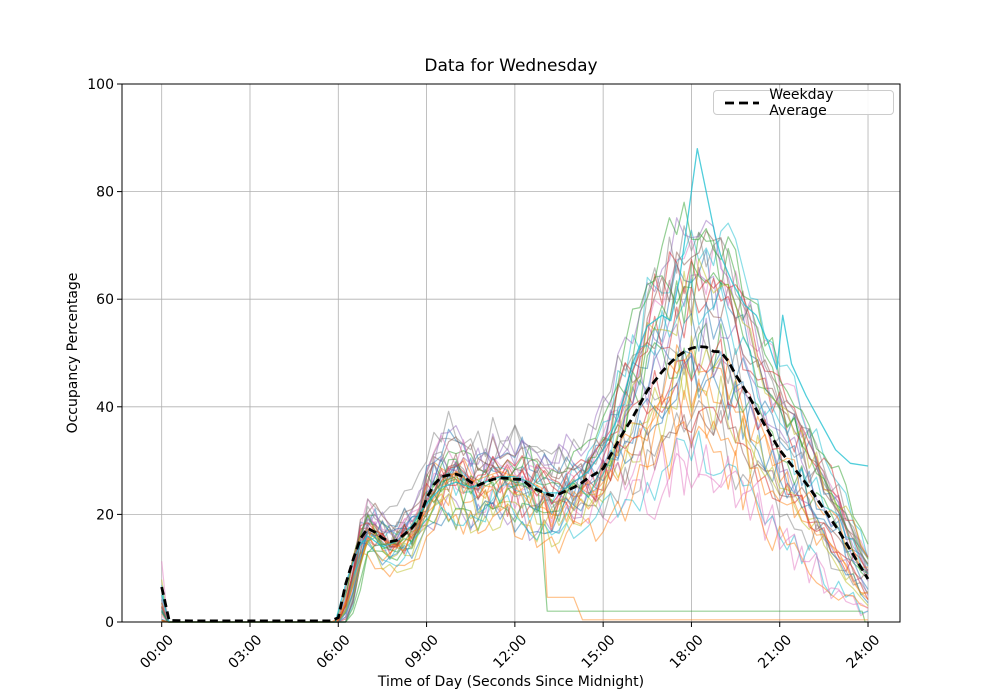 The height and width of the screenshot is (700, 1000). Describe the element at coordinates (510, 66) in the screenshot. I see `chart-title: Data for Wednesday` at that location.